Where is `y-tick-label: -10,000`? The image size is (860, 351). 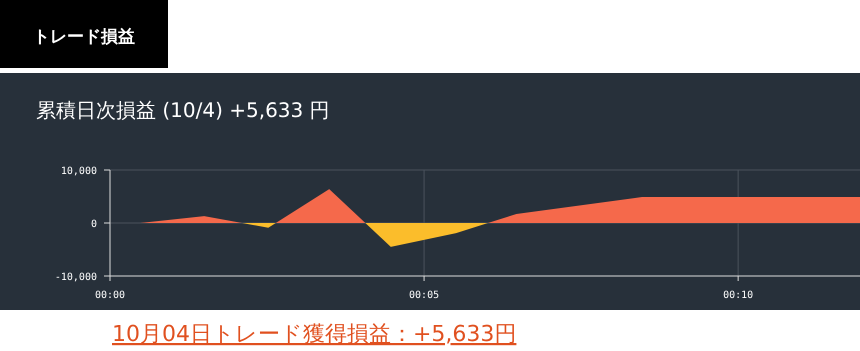
y-tick-label: -10,000 is located at coordinates (75, 277).